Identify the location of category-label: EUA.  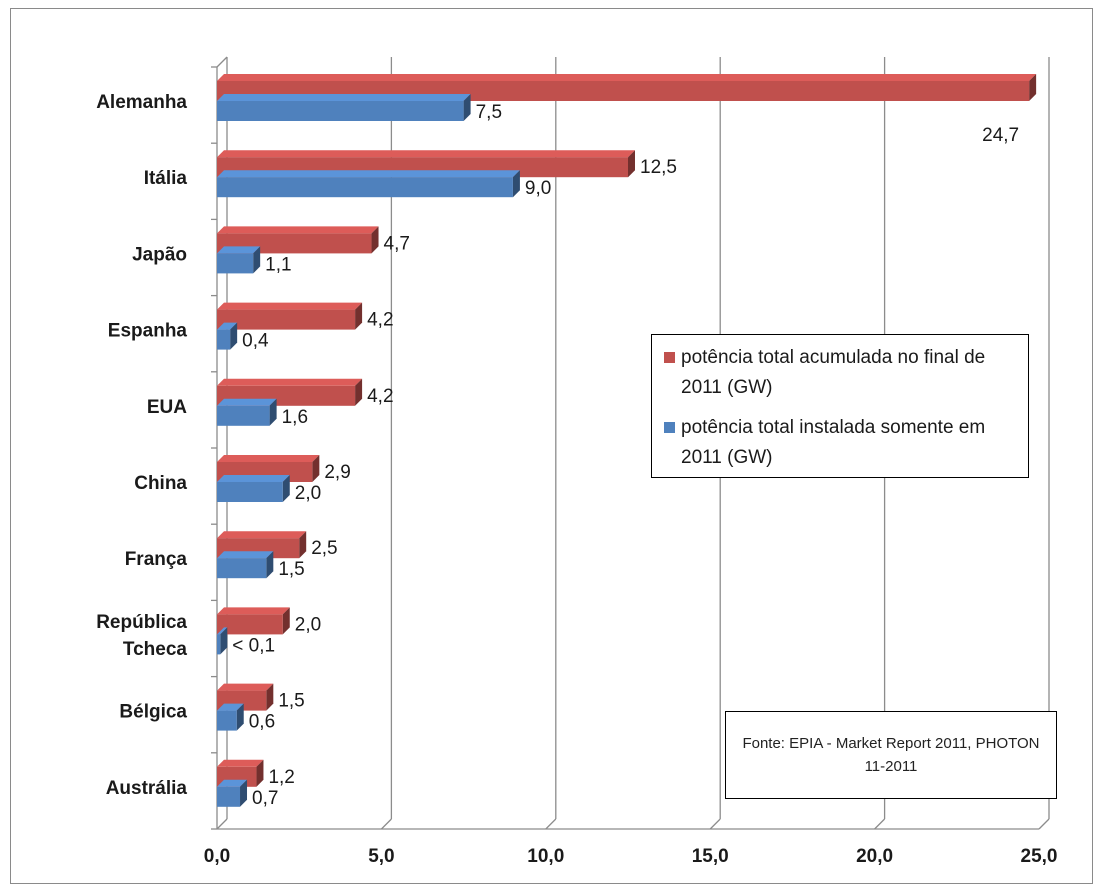
(167, 407).